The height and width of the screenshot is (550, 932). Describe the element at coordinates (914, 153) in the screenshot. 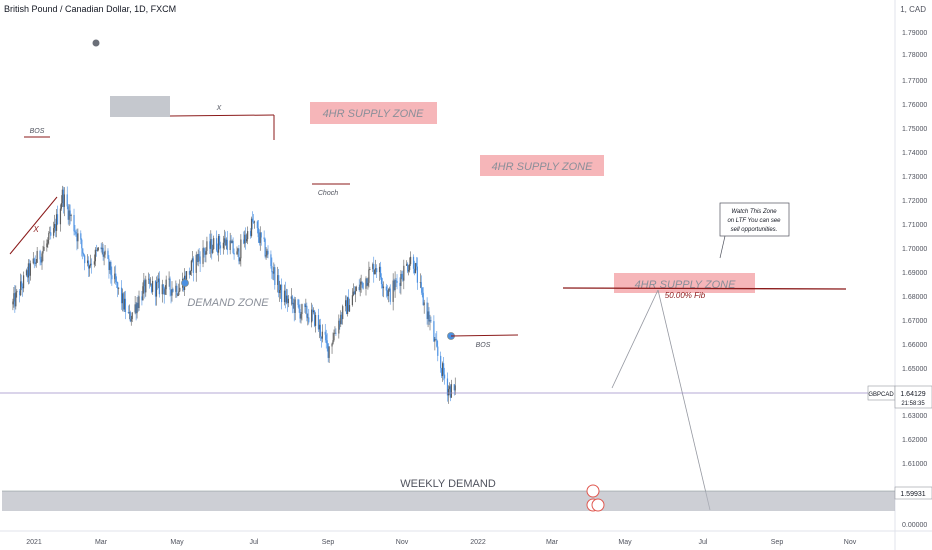

I see `y-tick-label: 1.74000` at that location.